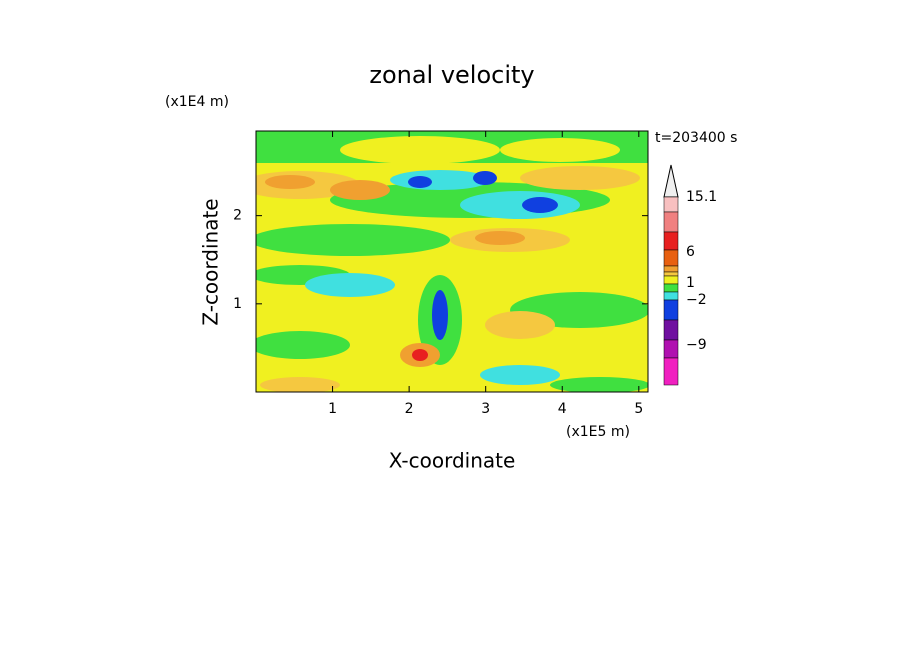  I want to click on colorbar-label: 15.1, so click(701, 197).